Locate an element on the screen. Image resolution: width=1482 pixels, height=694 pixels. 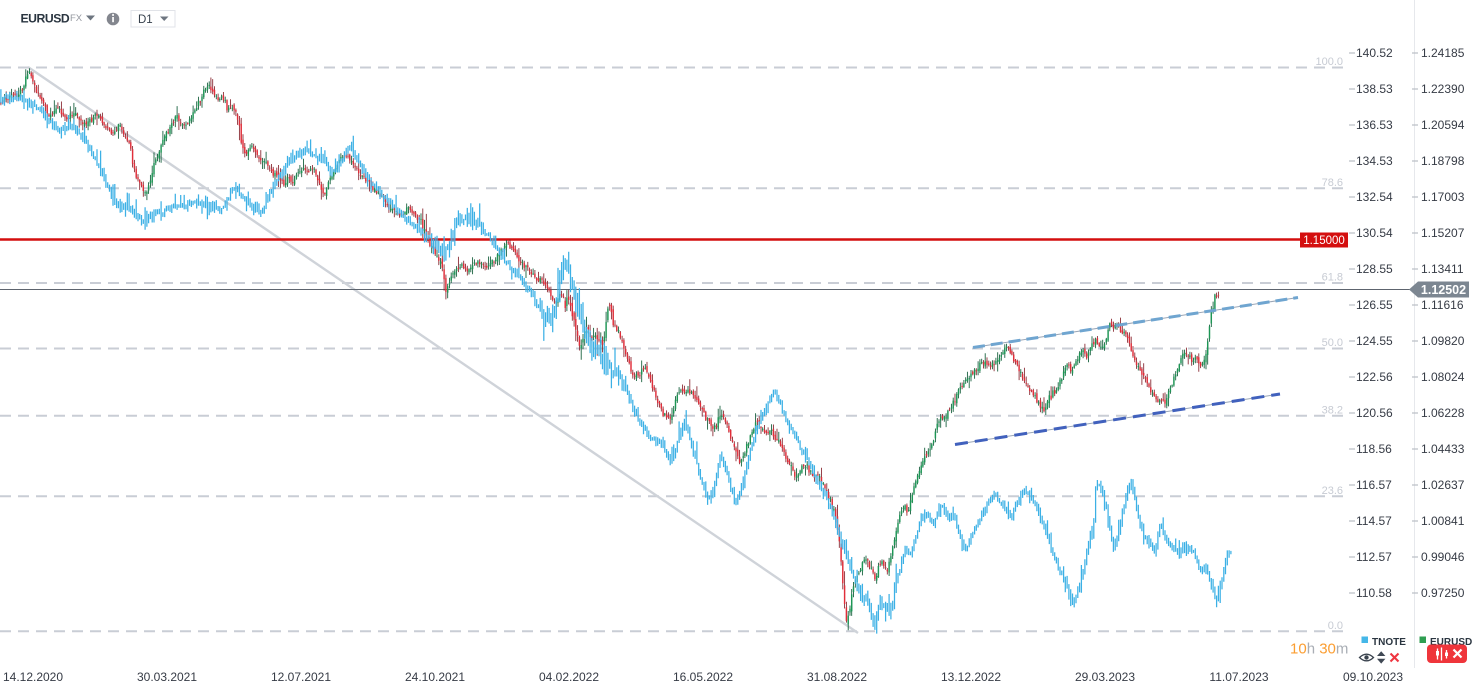
svg-text: 112.57 is located at coordinates (1374, 557).